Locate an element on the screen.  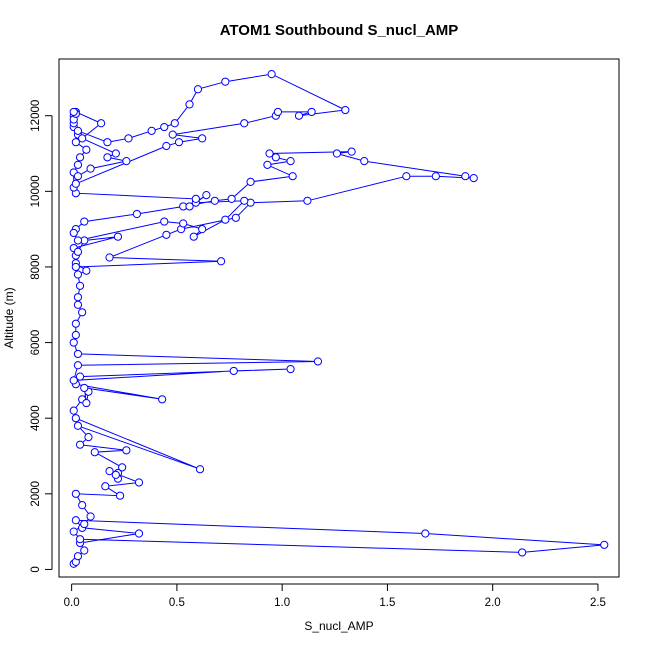
x-tick-label: 2.0 is located at coordinates (493, 603).